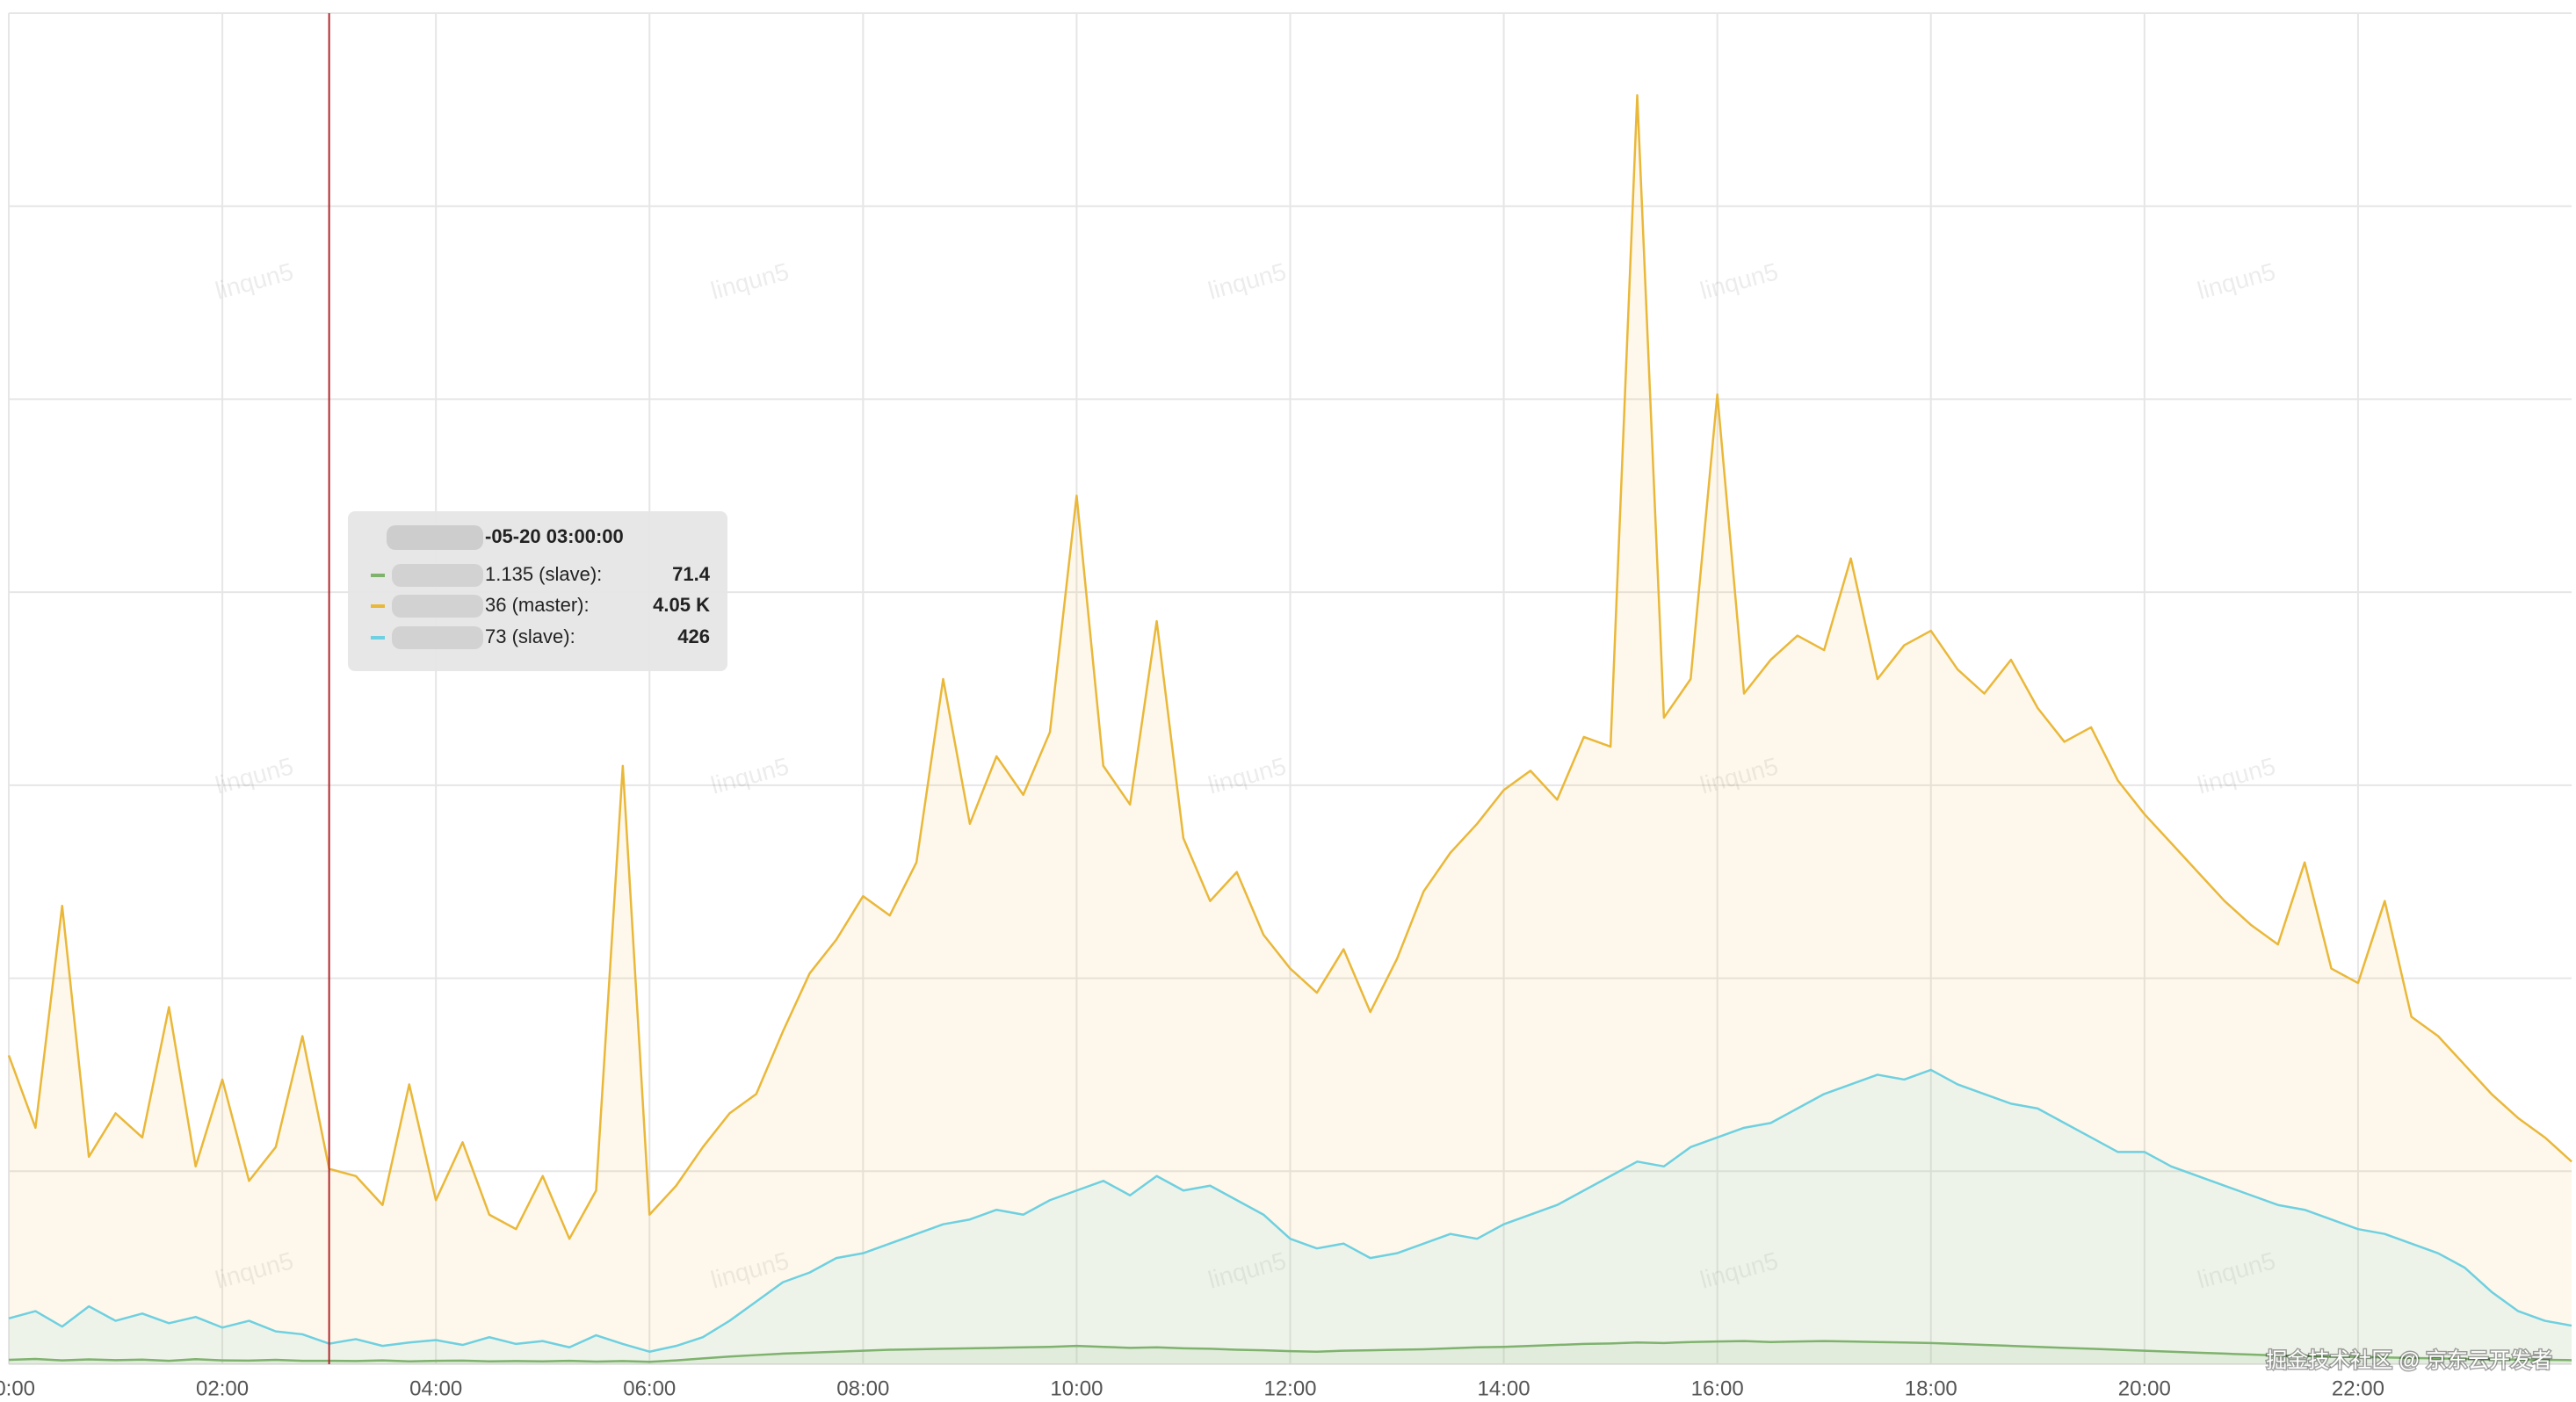  I want to click on x-tick-label: 00:00, so click(17, 1389).